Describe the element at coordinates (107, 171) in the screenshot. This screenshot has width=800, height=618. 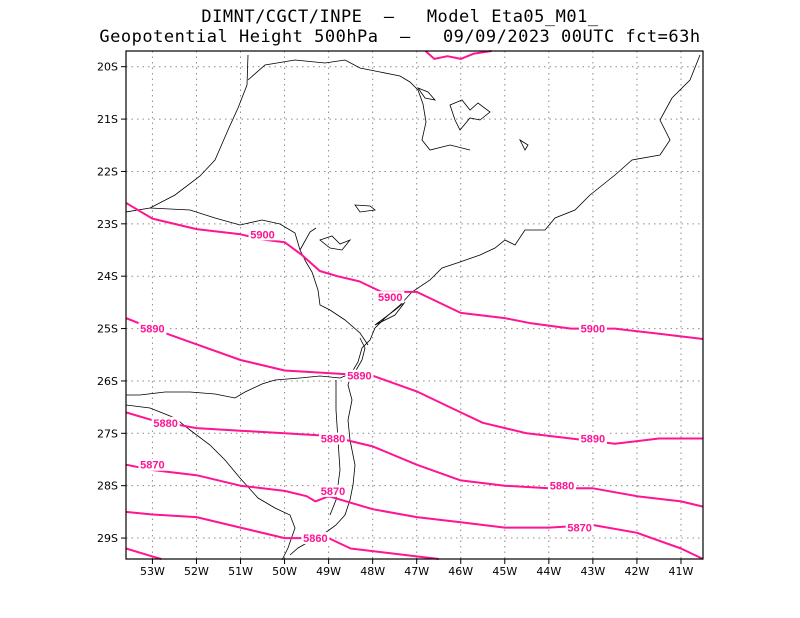
I see `y-tick-label: 22S` at that location.